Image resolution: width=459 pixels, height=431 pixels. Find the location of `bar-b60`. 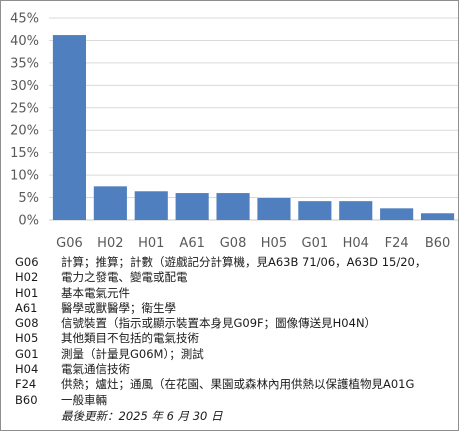

bar-b60 is located at coordinates (437, 216).